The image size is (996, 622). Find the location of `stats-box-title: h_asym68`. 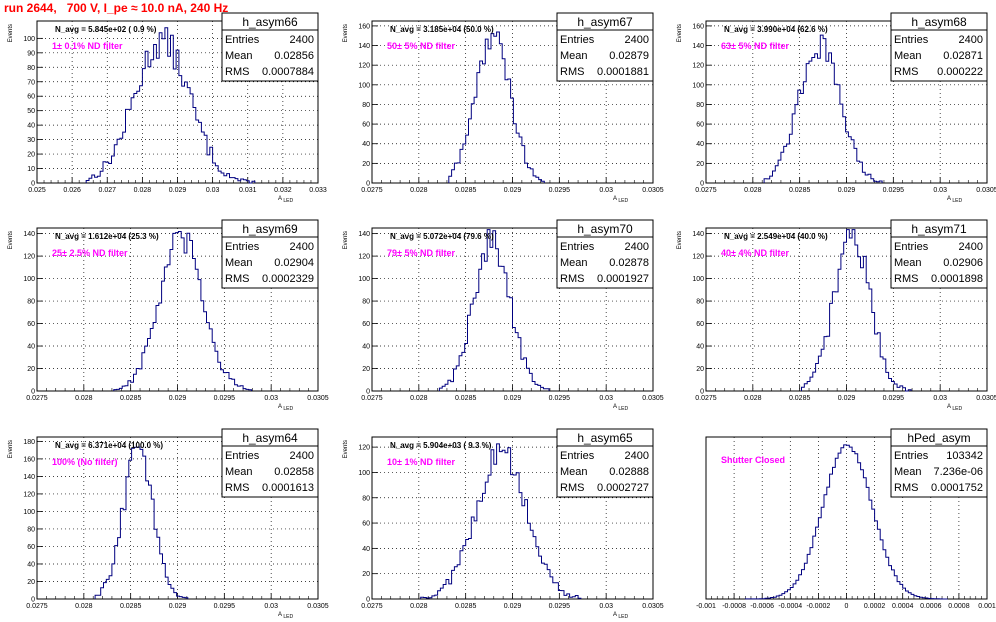

stats-box-title: h_asym68 is located at coordinates (939, 22).